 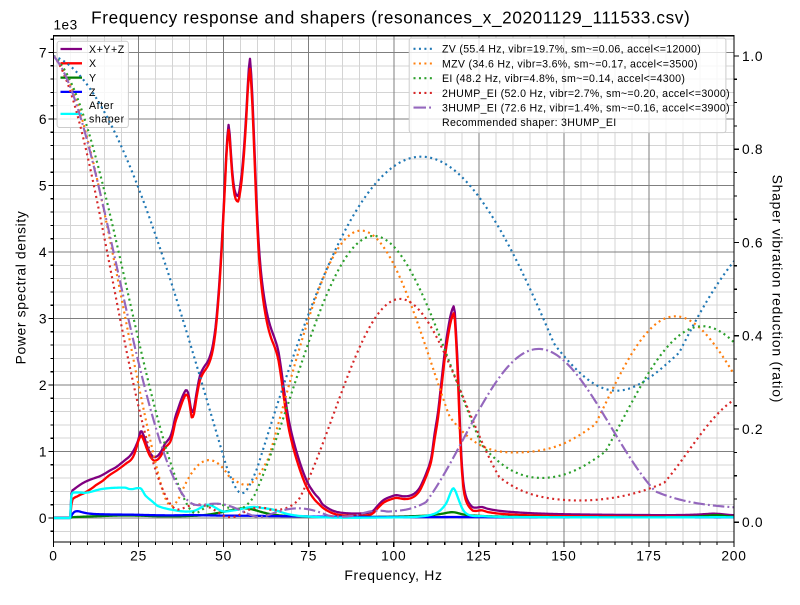 What do you see at coordinates (752, 56) in the screenshot?
I see `svg-text: 1.0` at bounding box center [752, 56].